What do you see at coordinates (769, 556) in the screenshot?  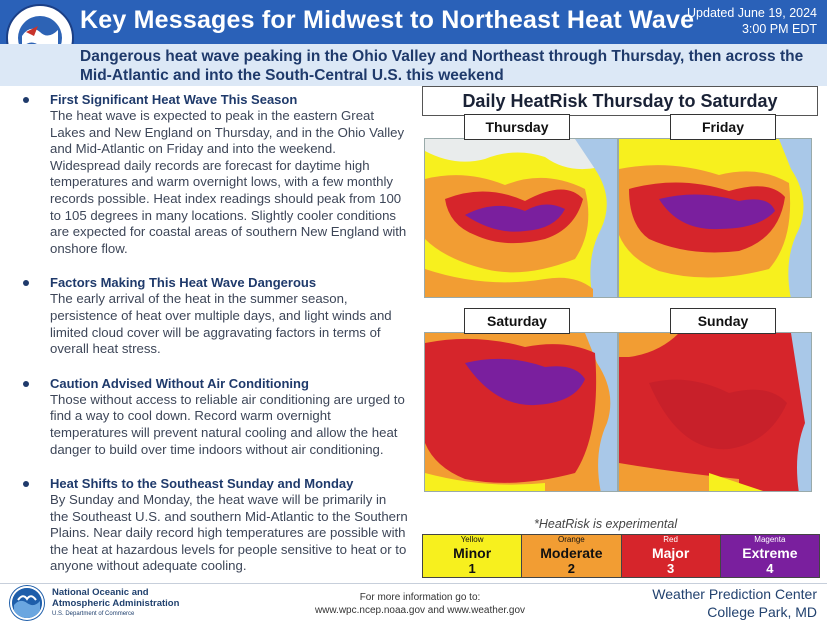 I see `legend-item-extreme: Magenta Extreme 4` at bounding box center [769, 556].